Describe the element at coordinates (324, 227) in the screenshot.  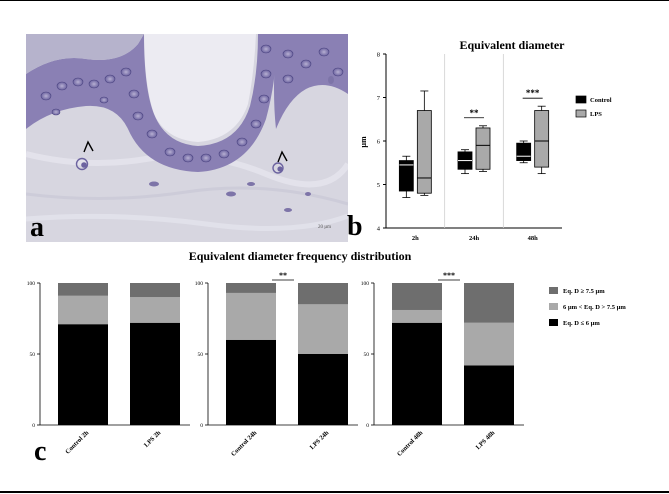
I see `scale-bar-label: 20 µm` at that location.